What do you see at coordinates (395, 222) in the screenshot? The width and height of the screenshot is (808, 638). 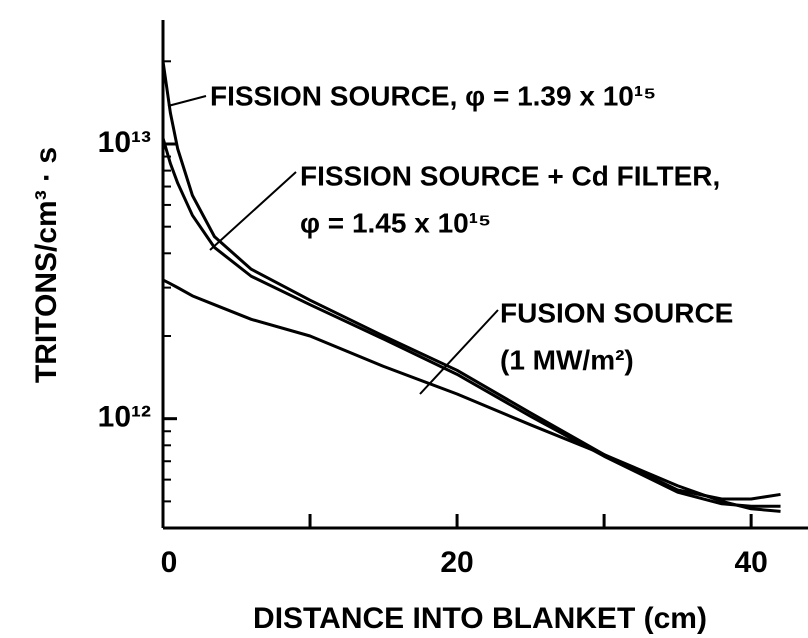 I see `annotation: φ = 1.45 x 10¹⁵` at bounding box center [395, 222].